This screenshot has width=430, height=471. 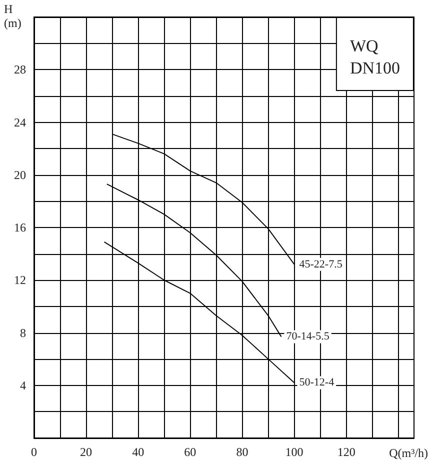 I want to click on y-axis-title: H (m), so click(x=13, y=16).